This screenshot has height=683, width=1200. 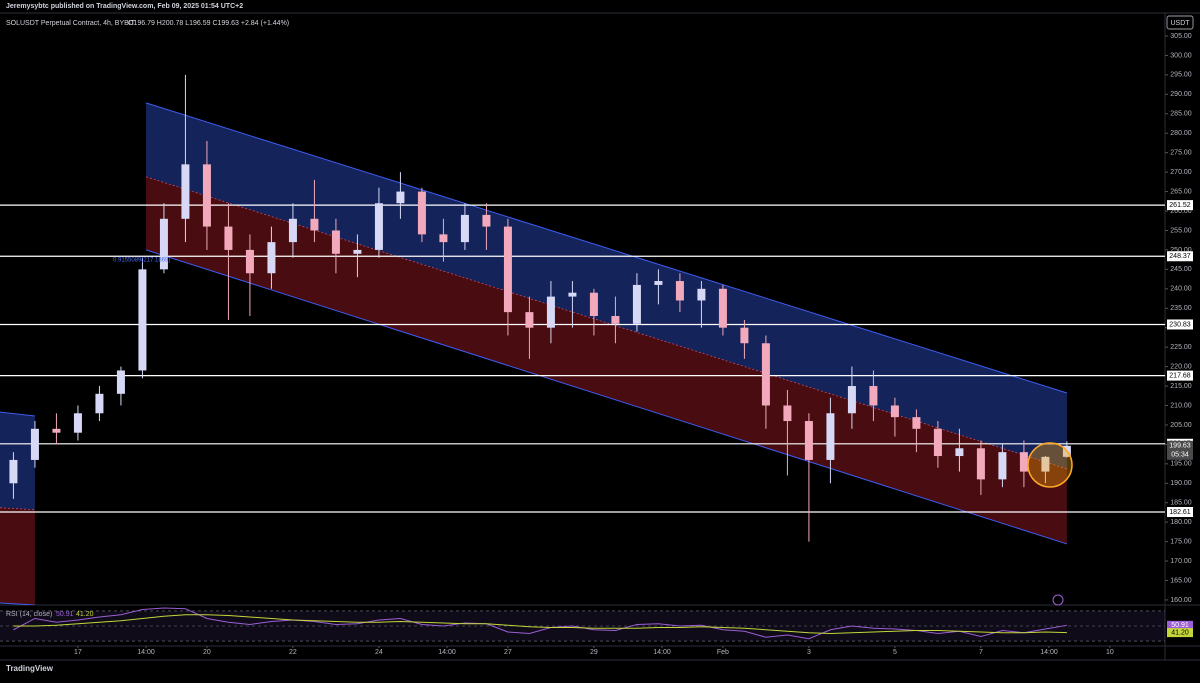 I want to click on y-tick-label: 260.00, so click(x=1181, y=211).